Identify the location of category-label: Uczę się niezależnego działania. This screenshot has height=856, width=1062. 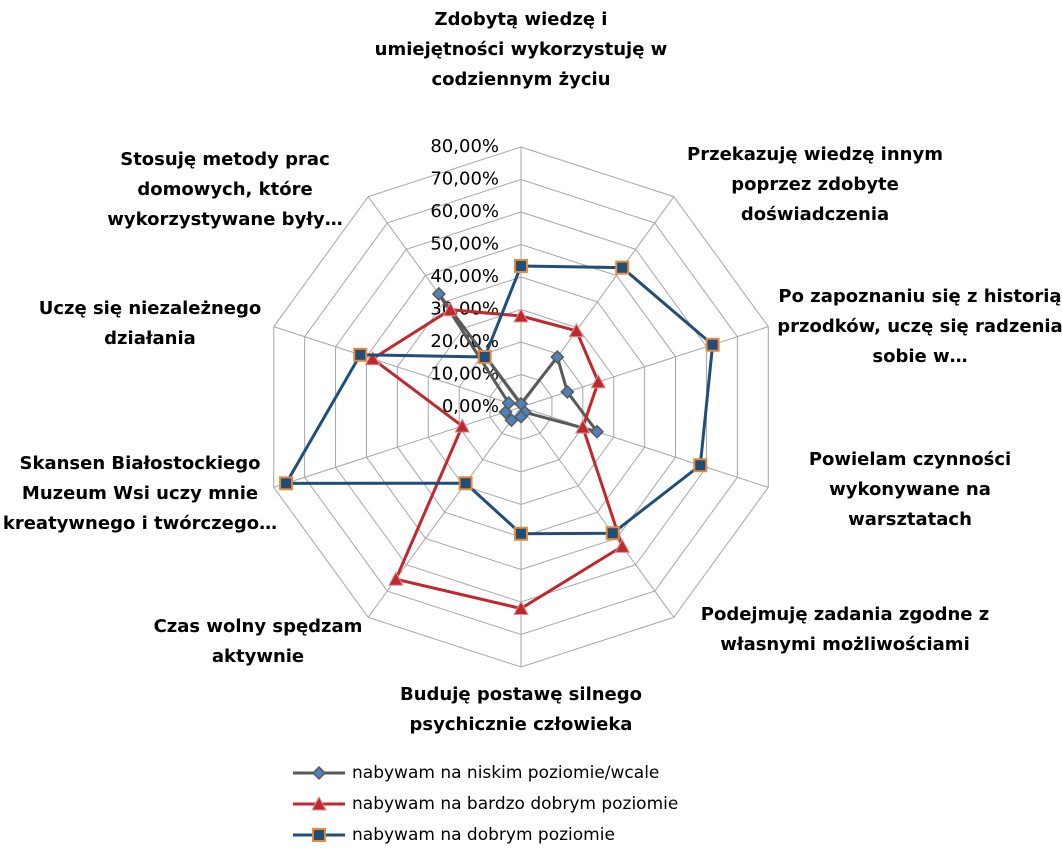
(150, 323).